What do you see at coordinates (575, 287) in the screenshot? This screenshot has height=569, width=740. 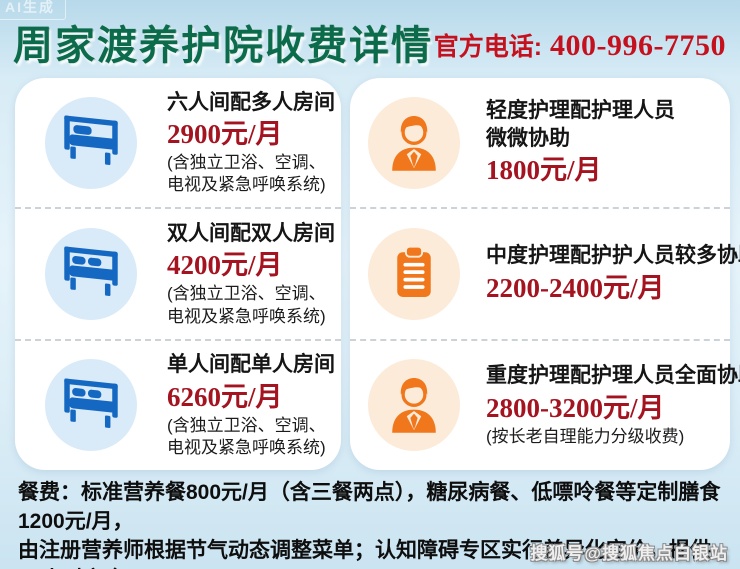 I see `care-price: 2200-2400元/月` at bounding box center [575, 287].